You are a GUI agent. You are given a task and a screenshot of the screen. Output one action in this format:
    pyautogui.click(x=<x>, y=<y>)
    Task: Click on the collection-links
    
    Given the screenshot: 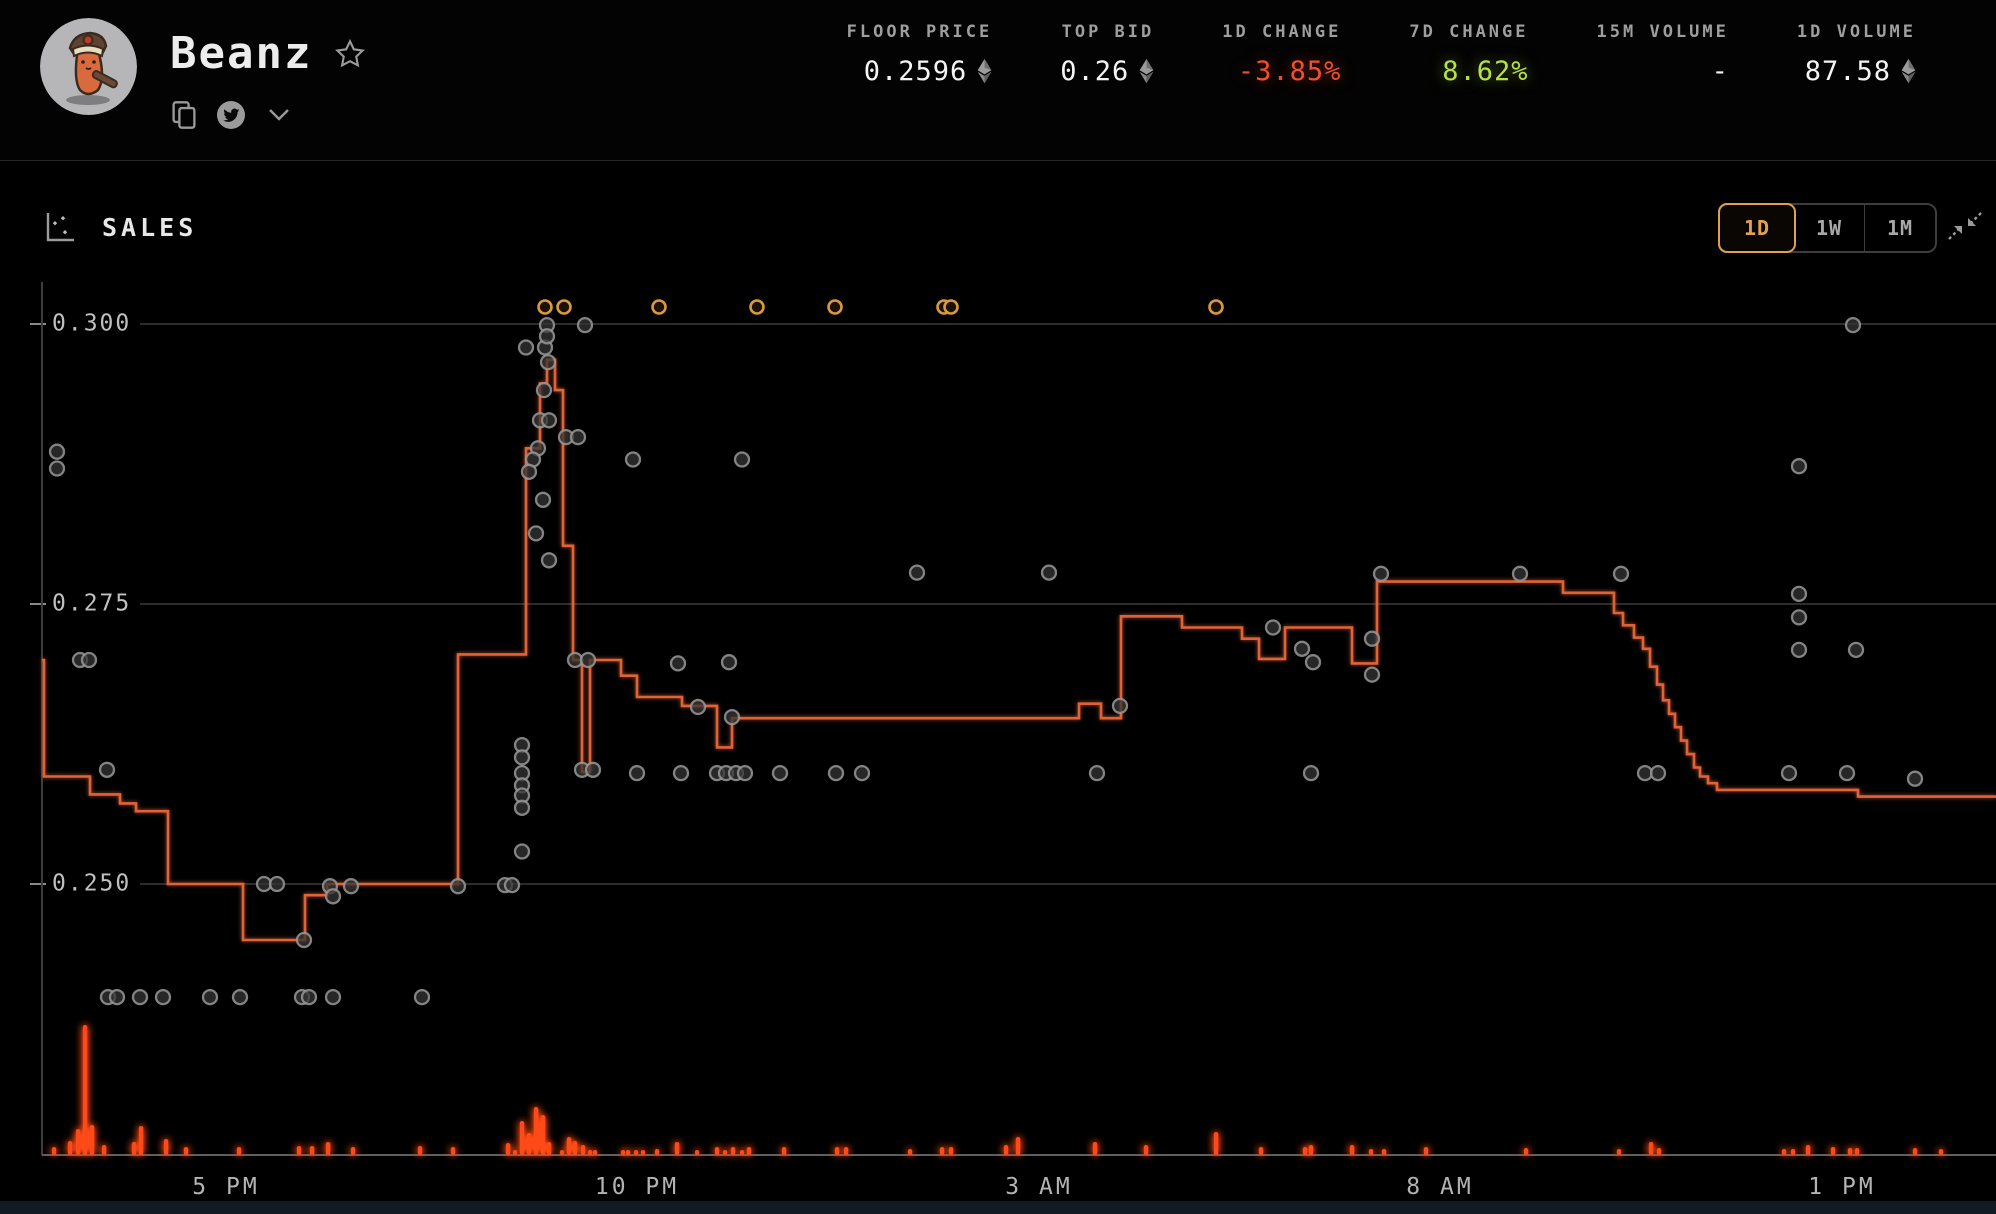 What is the action you would take?
    pyautogui.click(x=232, y=115)
    